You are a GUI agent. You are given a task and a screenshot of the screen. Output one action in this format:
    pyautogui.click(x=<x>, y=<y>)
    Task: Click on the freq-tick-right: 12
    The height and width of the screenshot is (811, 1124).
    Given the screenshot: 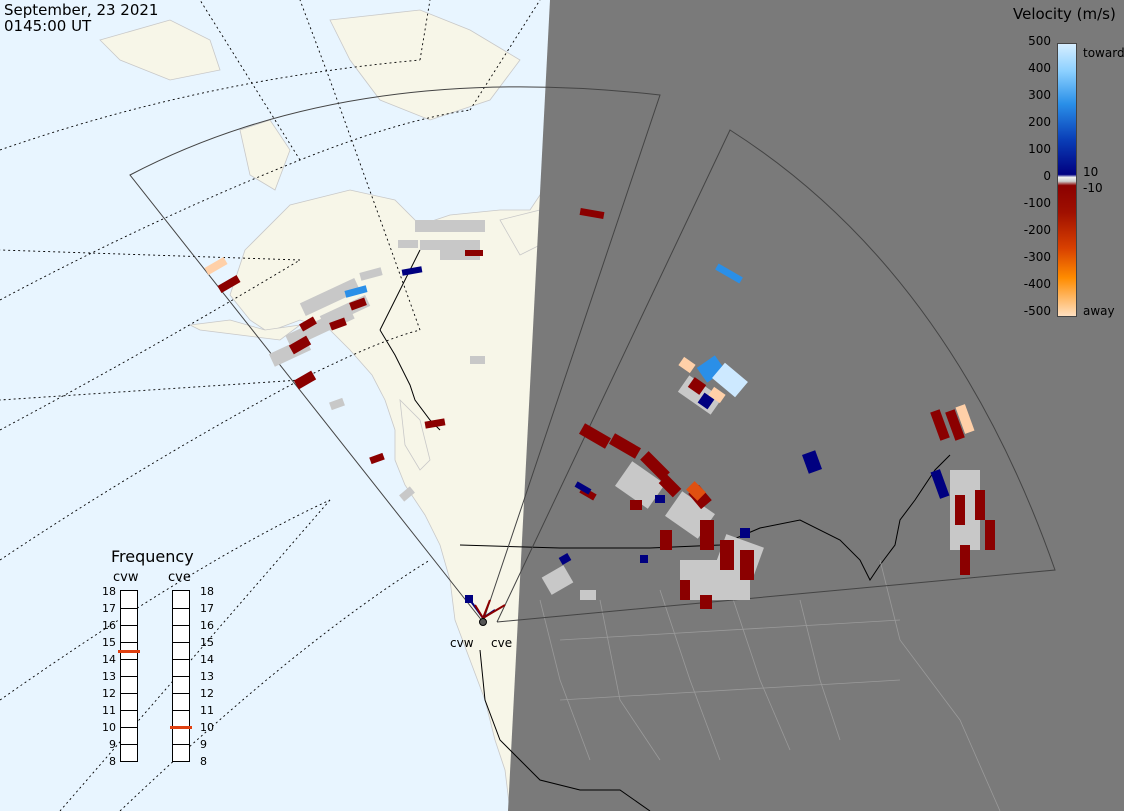 What is the action you would take?
    pyautogui.click(x=207, y=693)
    